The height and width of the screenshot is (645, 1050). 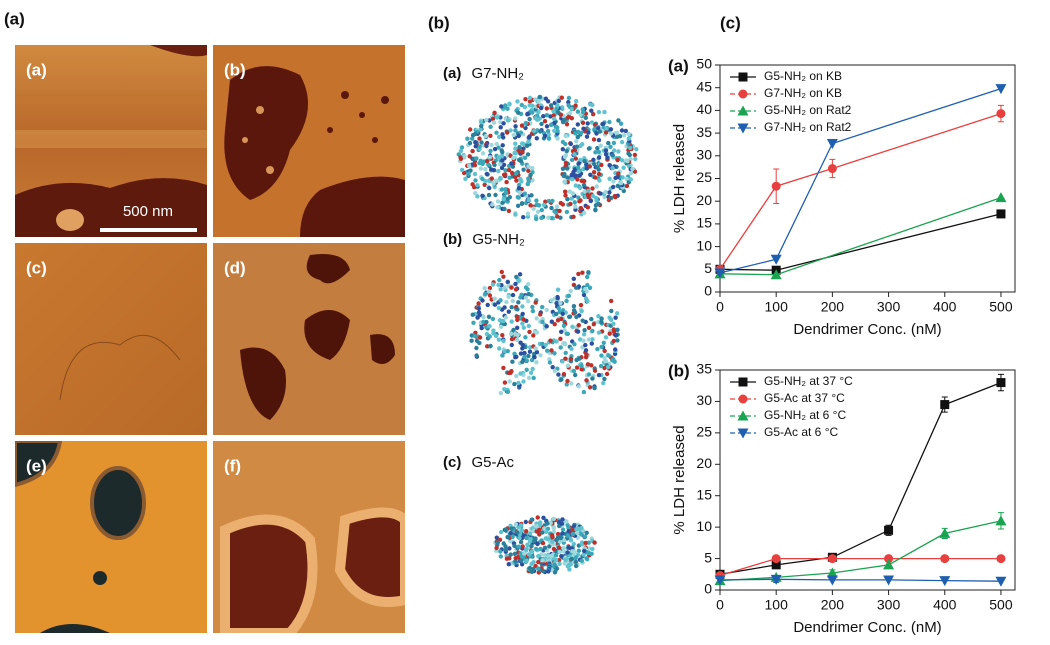 What do you see at coordinates (36, 465) in the screenshot?
I see `image-label: (e)` at bounding box center [36, 465].